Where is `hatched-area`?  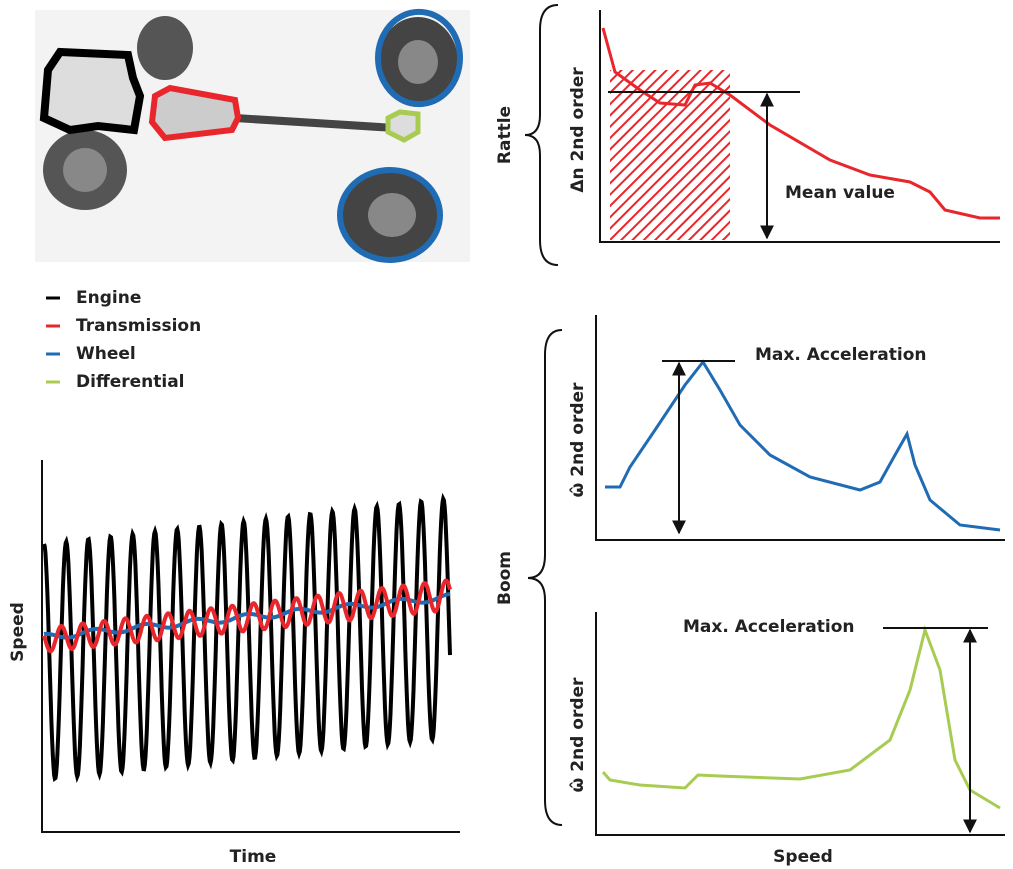 hatched-area is located at coordinates (670, 155).